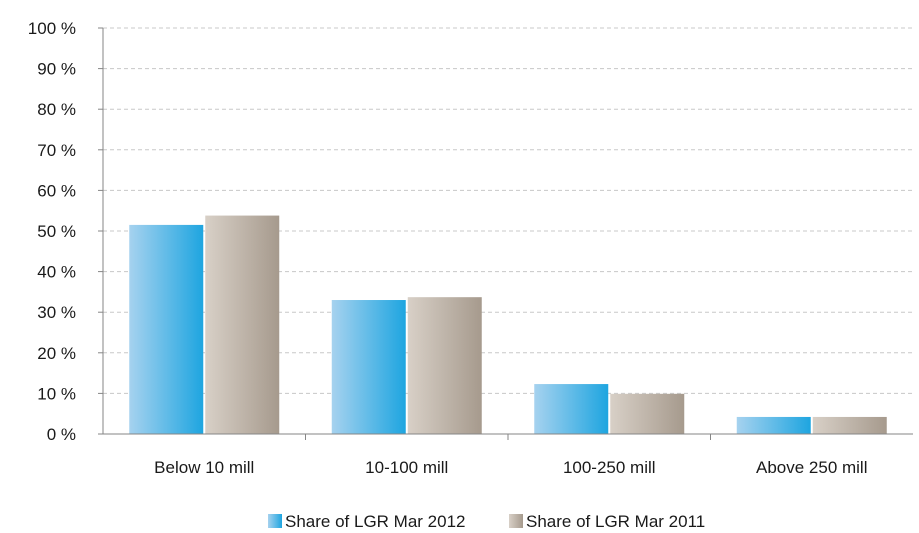 This screenshot has width=919, height=533. I want to click on y-tick-label: 70 %, so click(56, 150).